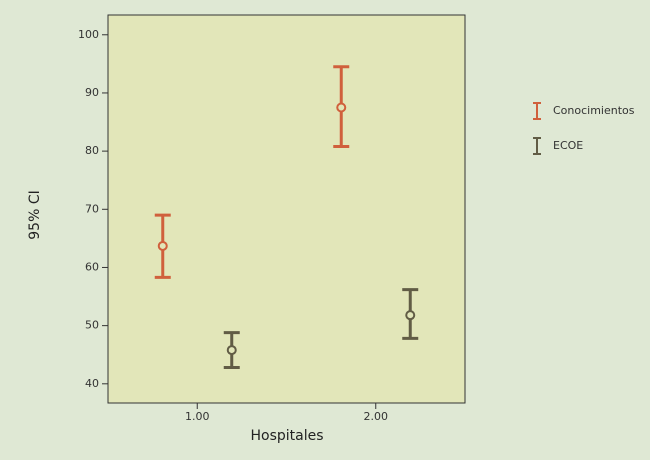 This screenshot has height=460, width=650. What do you see at coordinates (88, 34) in the screenshot?
I see `y-tick-label: 100` at bounding box center [88, 34].